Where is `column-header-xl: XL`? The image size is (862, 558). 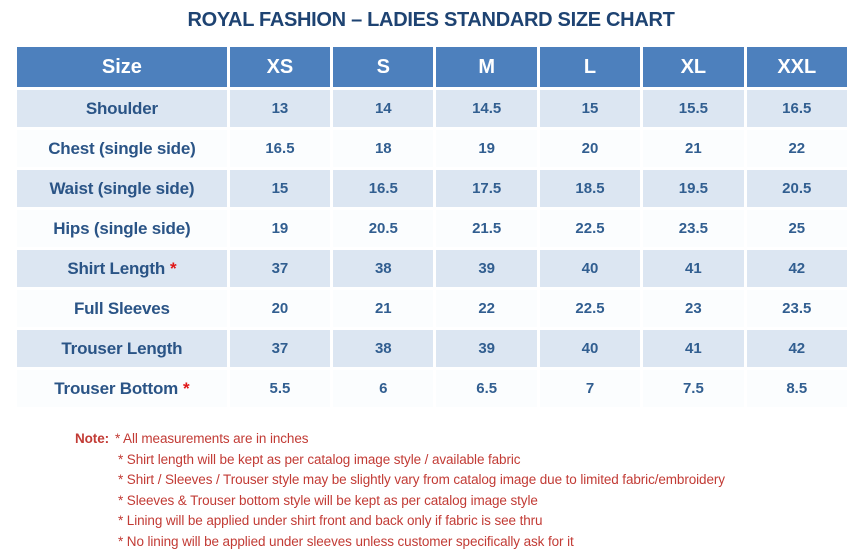 column-header-xl: XL is located at coordinates (693, 67).